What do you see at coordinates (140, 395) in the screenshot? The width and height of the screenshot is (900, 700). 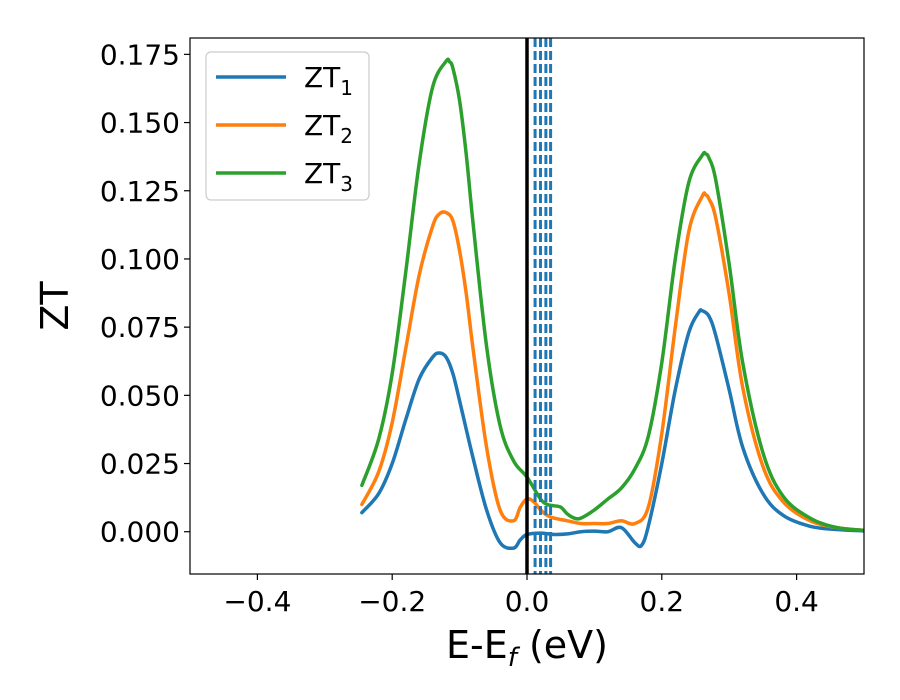 I see `y-tick-label: 0.050` at bounding box center [140, 395].